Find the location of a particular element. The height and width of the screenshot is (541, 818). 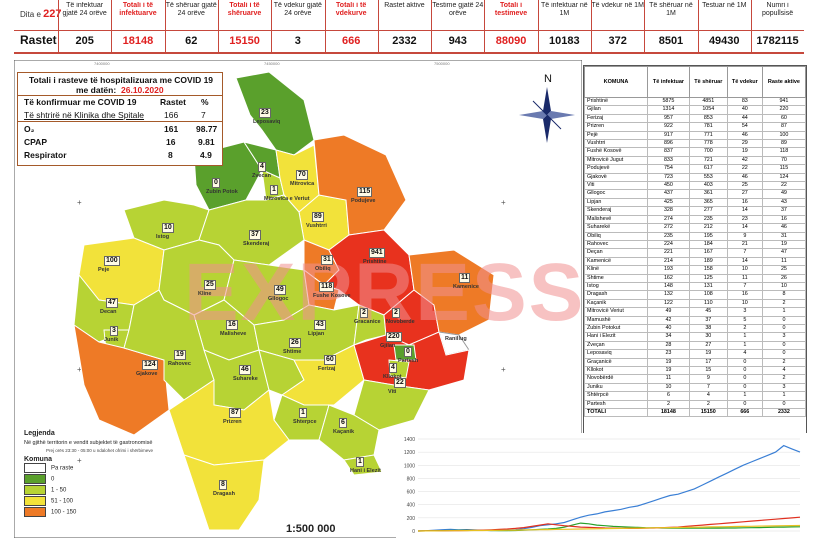

map-scale: 1:500 000 is located at coordinates (311, 529).